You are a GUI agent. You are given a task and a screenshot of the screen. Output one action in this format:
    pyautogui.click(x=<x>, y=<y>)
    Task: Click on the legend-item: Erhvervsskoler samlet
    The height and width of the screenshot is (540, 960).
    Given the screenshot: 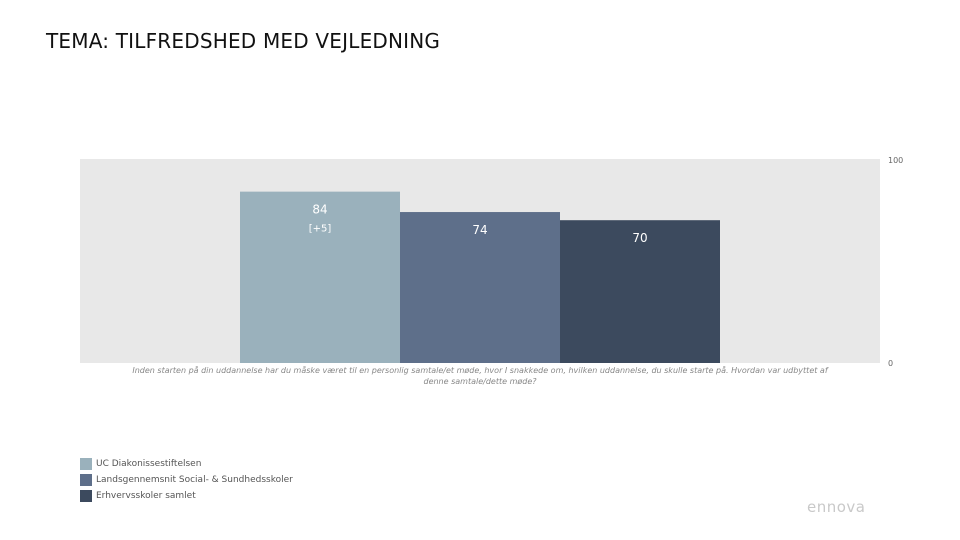 What is the action you would take?
    pyautogui.click(x=186, y=496)
    